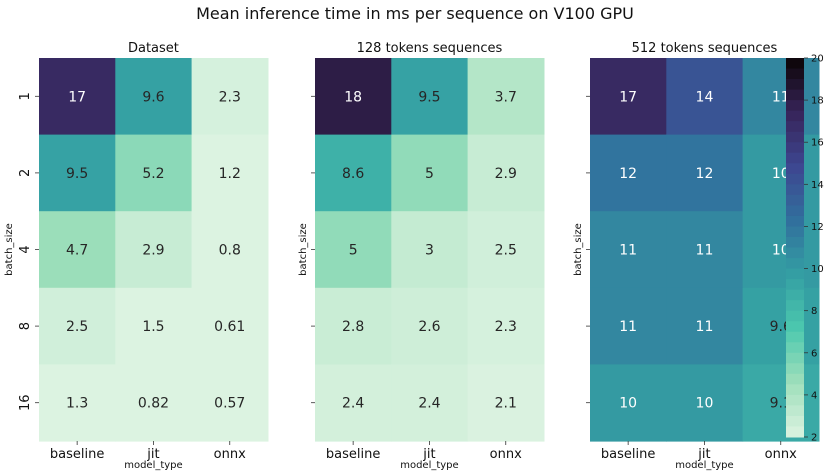  What do you see at coordinates (430, 48) in the screenshot?
I see `panel-title: 128 tokens sequences` at bounding box center [430, 48].